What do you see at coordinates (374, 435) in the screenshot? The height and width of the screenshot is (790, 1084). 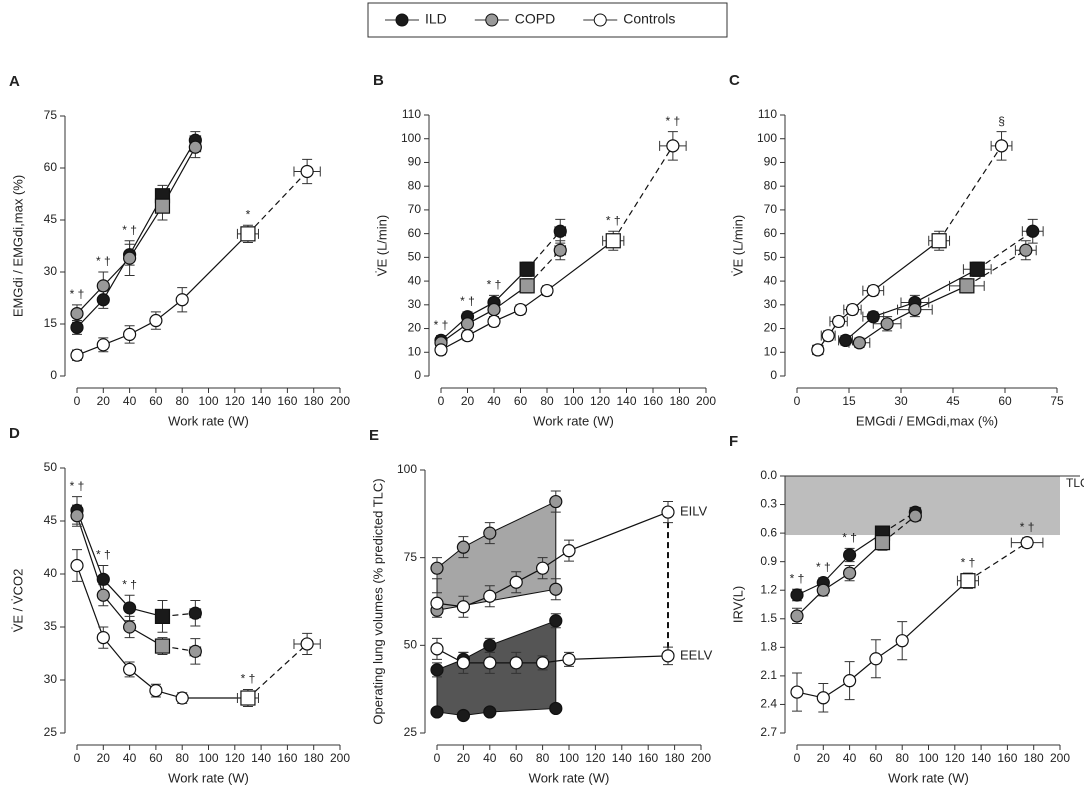 I see `panel-label: E` at bounding box center [374, 435].